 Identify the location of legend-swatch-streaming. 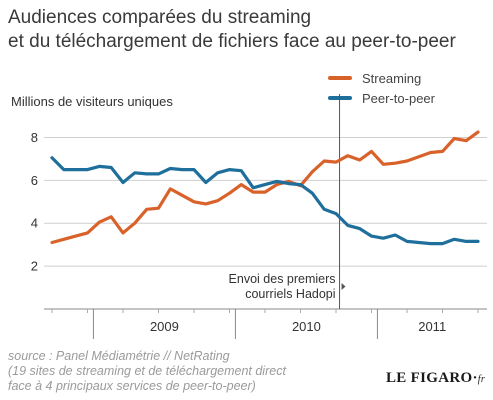
(340, 78).